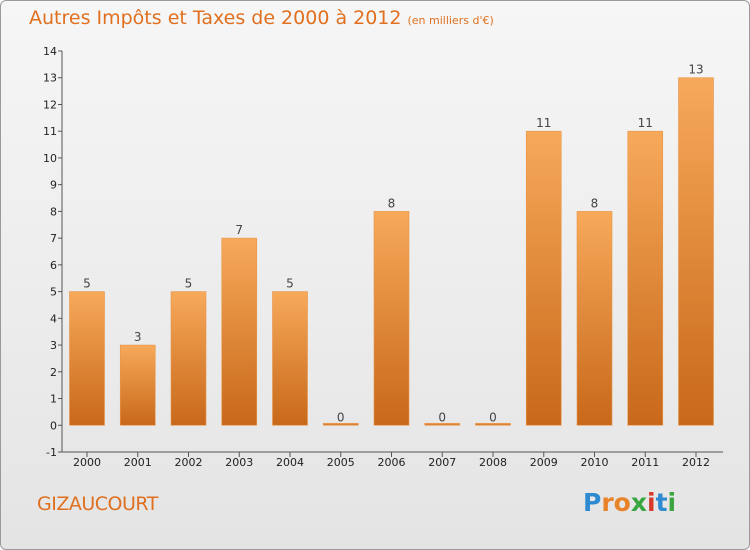  I want to click on x-tick-label: 2010, so click(595, 462).